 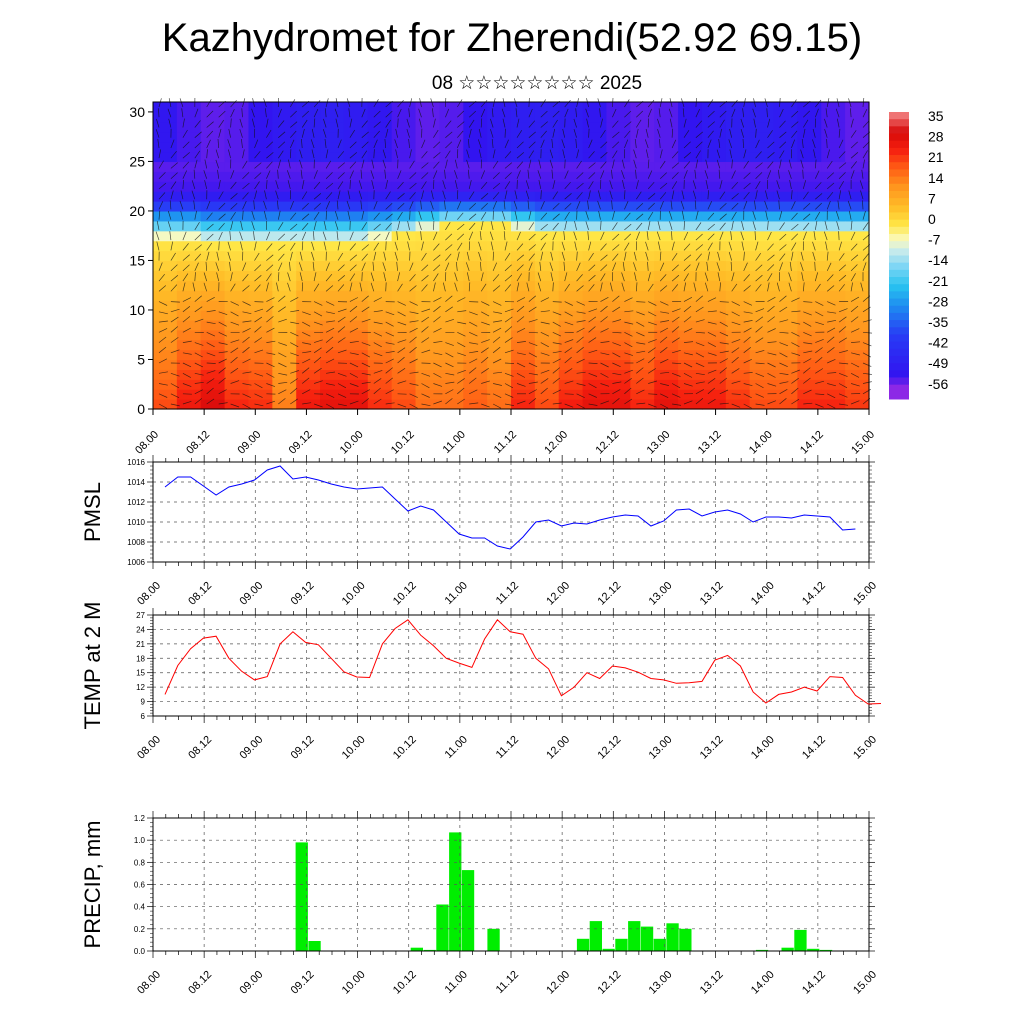 What do you see at coordinates (456, 982) in the screenshot?
I see `precip-x-tick-label: 11.00` at bounding box center [456, 982].